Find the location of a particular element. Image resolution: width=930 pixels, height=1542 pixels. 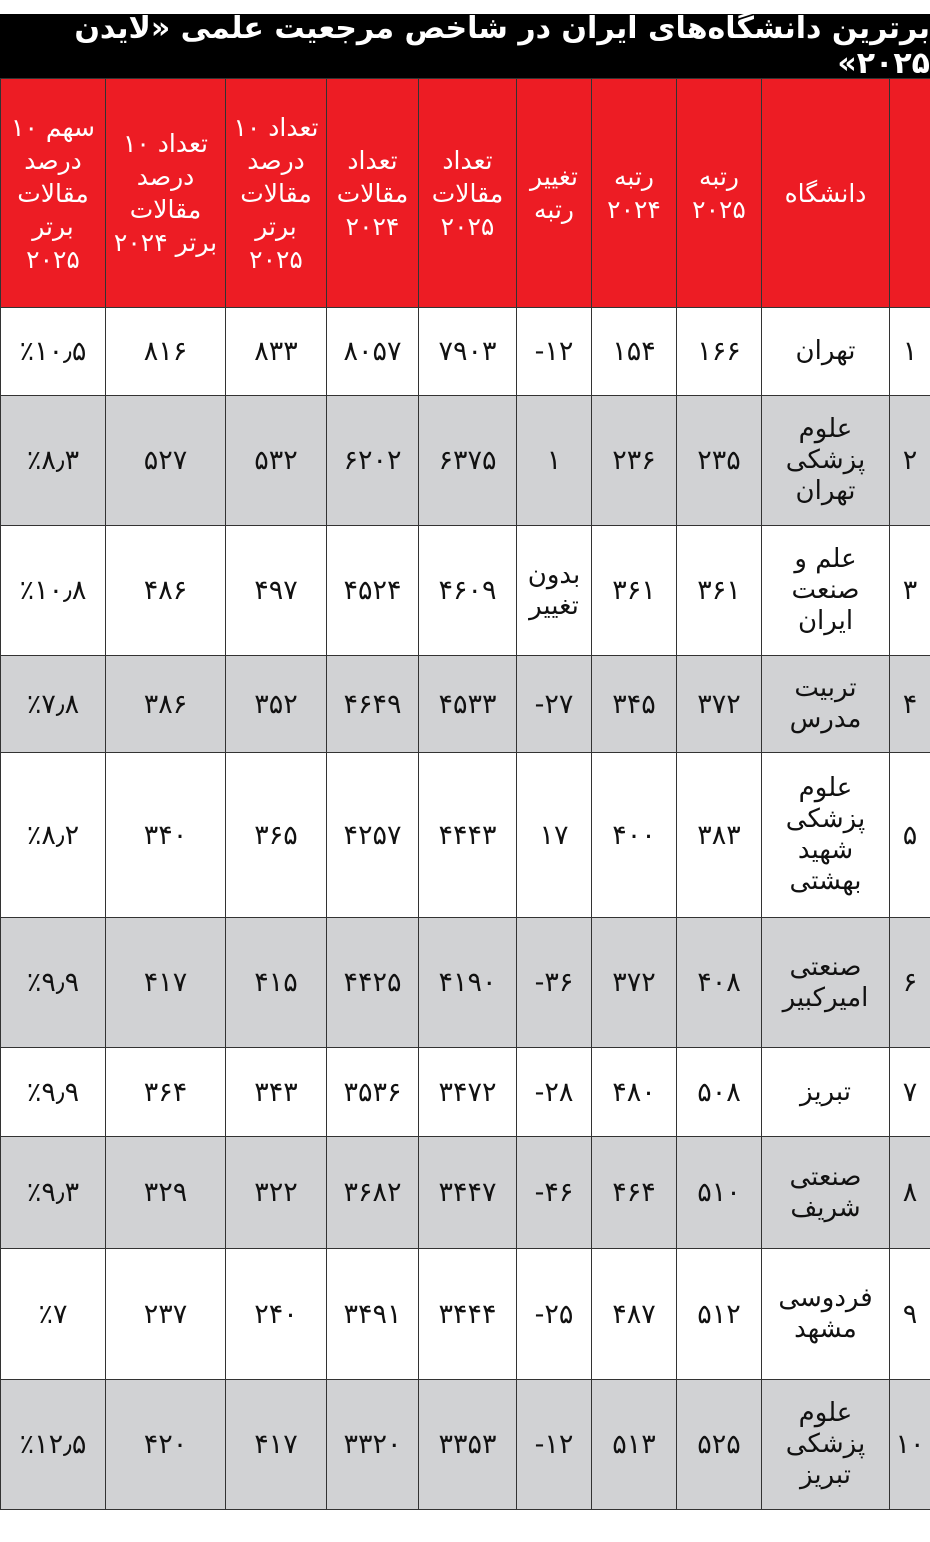

cell-university: علوم پزشکی شهید بهشتی is located at coordinates (825, 835).